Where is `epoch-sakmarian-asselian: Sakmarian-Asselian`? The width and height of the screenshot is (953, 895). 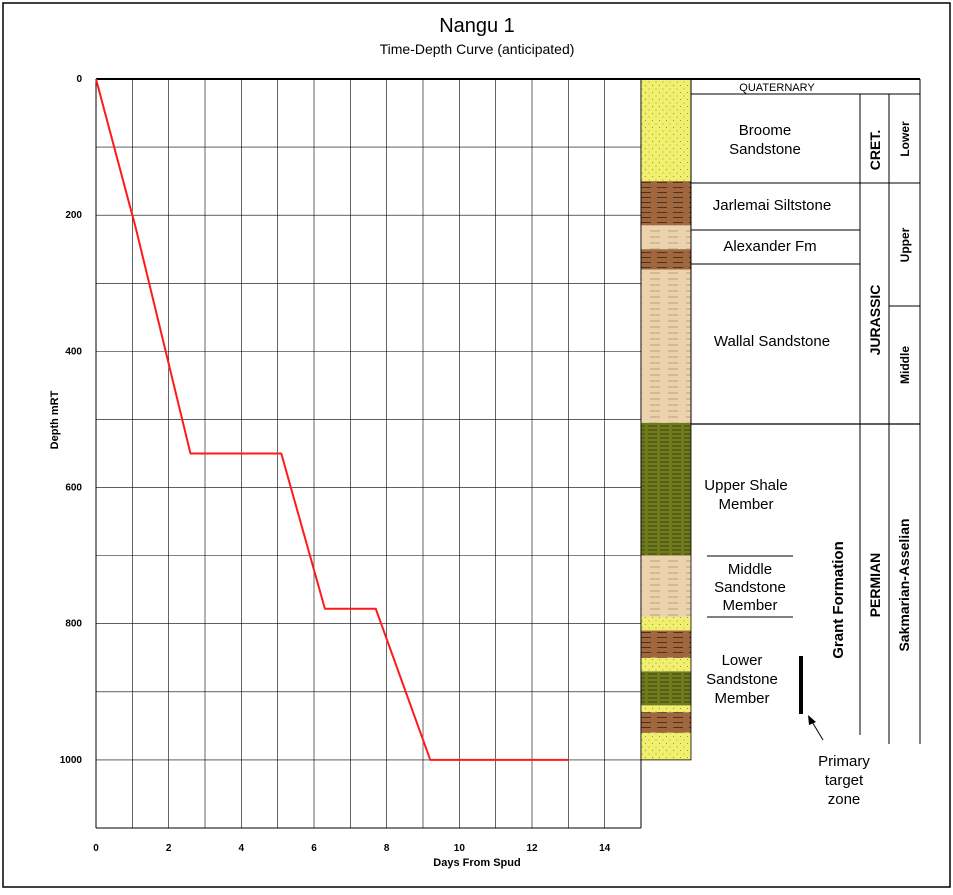
epoch-sakmarian-asselian: Sakmarian-Asselian is located at coordinates (904, 584).